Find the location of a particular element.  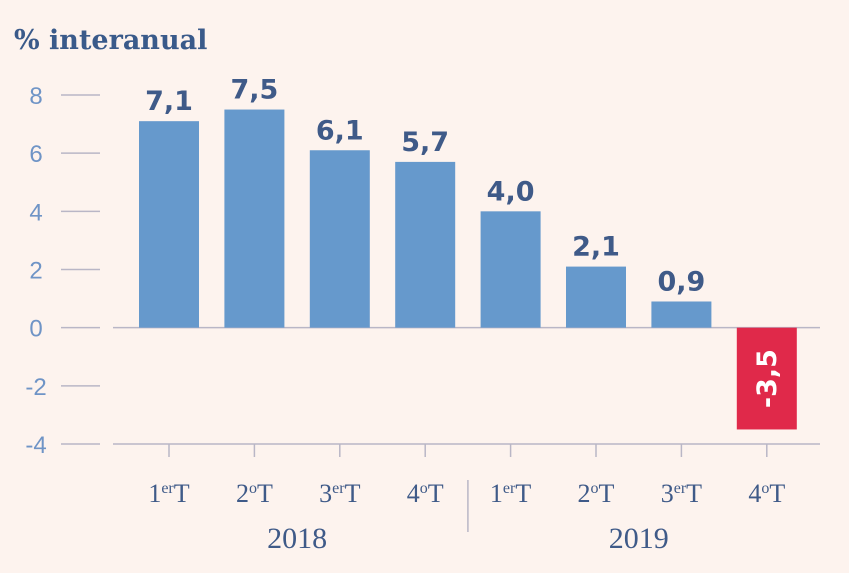

data-label: 2,1 is located at coordinates (596, 247).